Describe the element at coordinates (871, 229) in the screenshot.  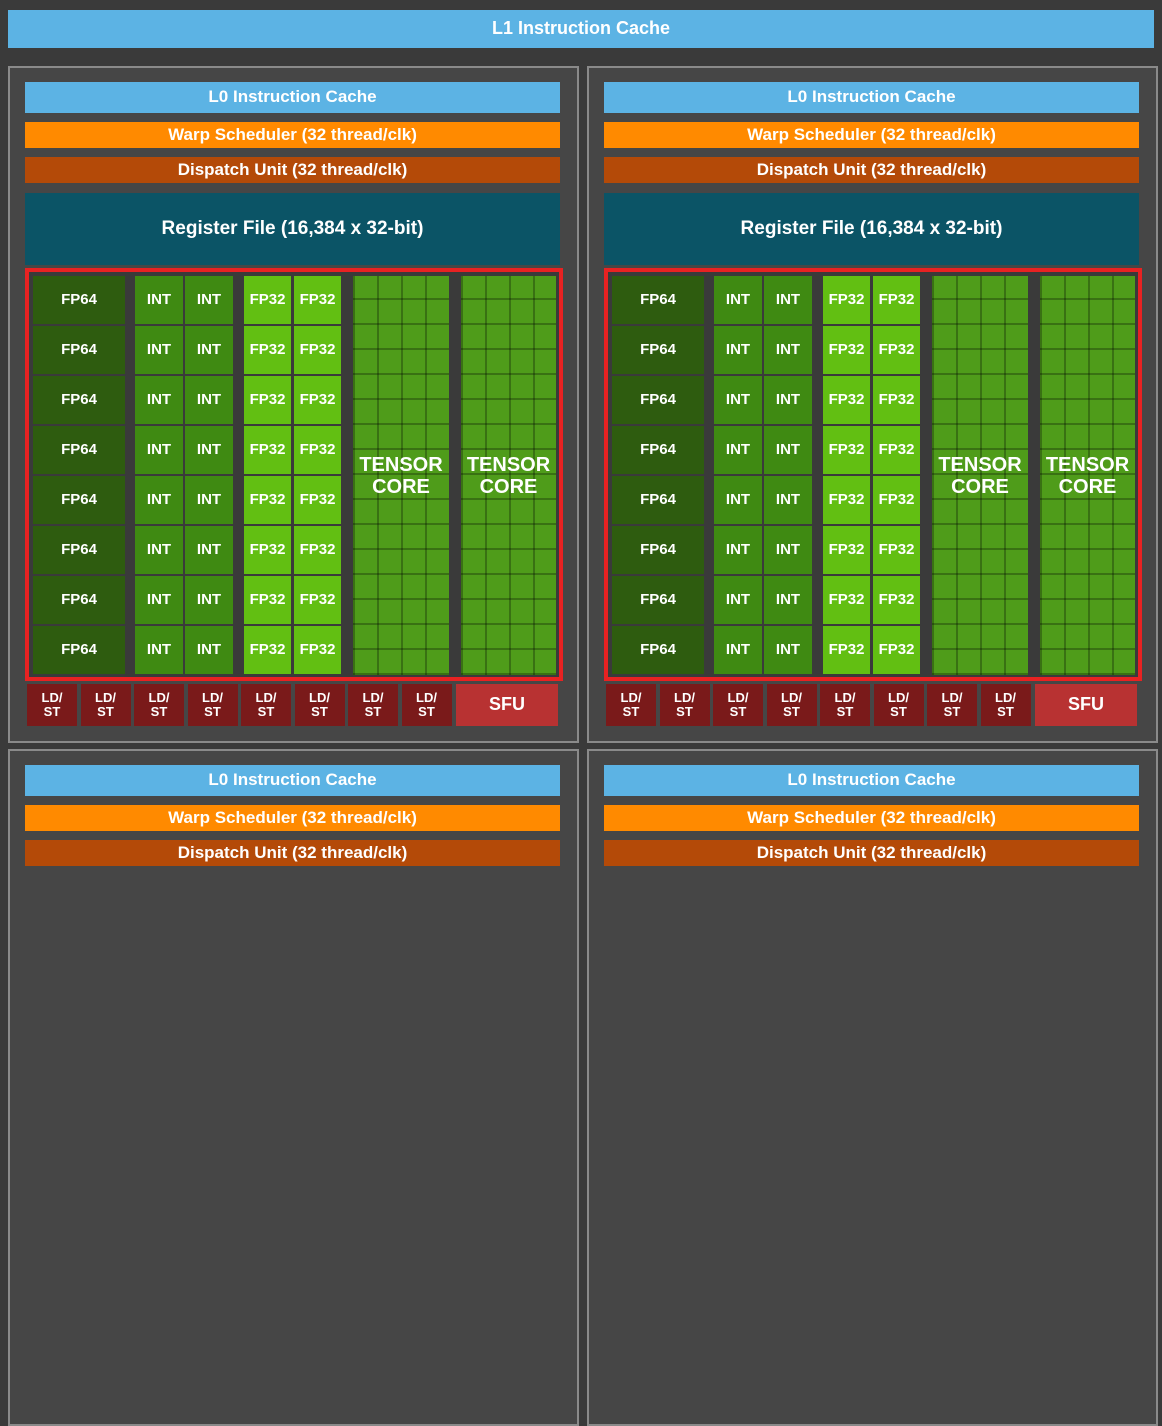
I see `register-file: Register File (16,384 x 32-bit)` at that location.